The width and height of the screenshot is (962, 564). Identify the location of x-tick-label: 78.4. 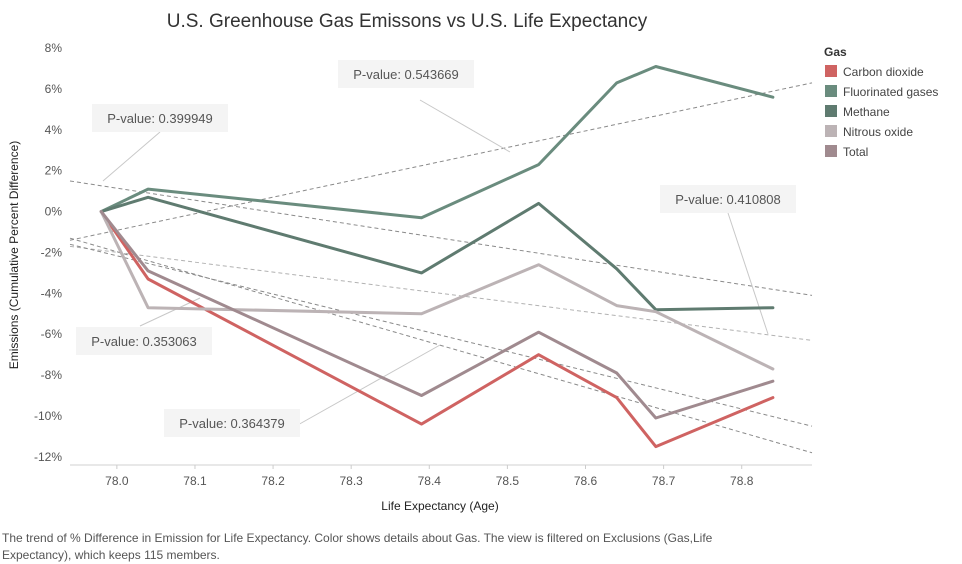
(430, 481).